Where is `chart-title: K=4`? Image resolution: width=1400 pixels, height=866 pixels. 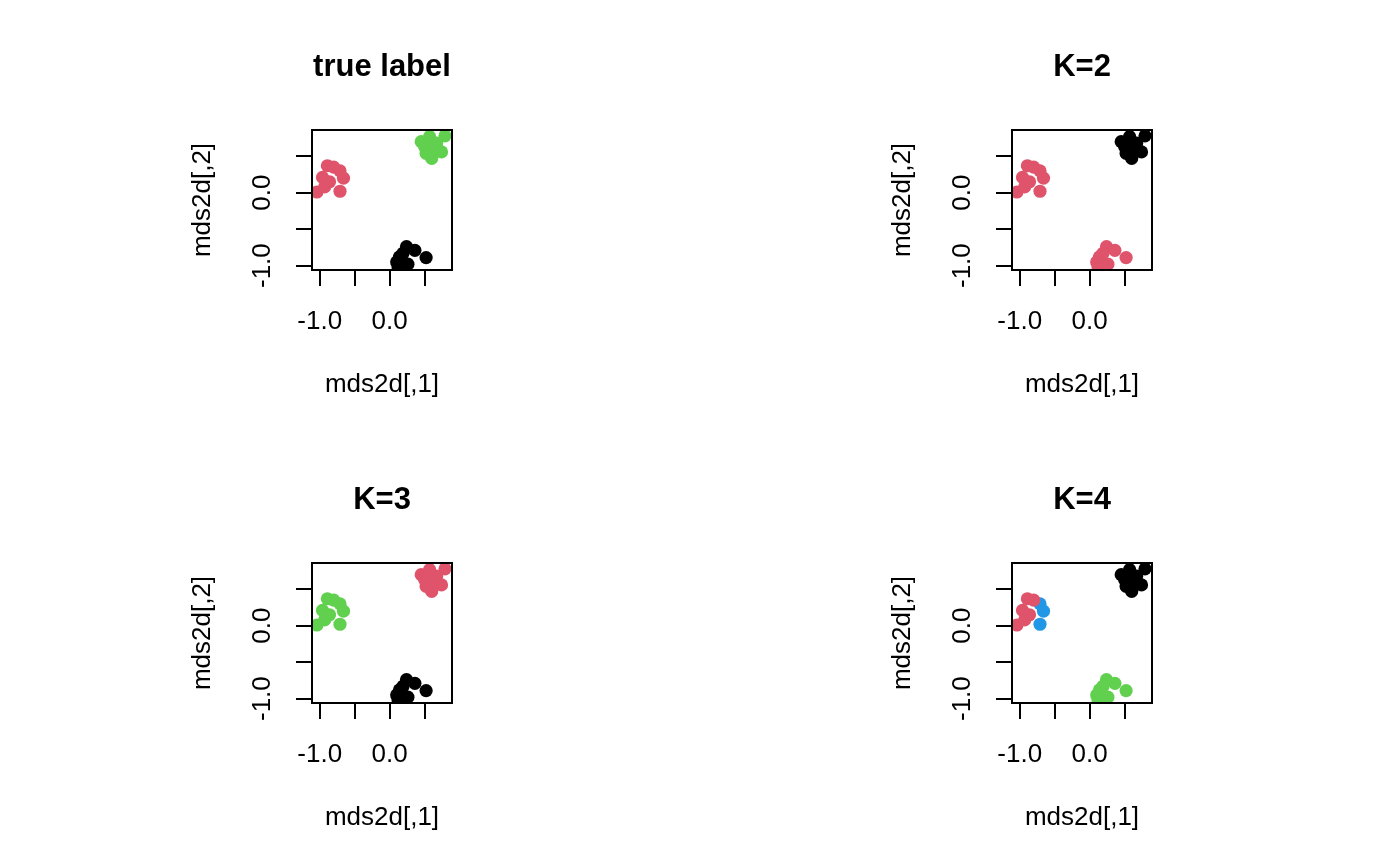
chart-title: K=4 is located at coordinates (1082, 498).